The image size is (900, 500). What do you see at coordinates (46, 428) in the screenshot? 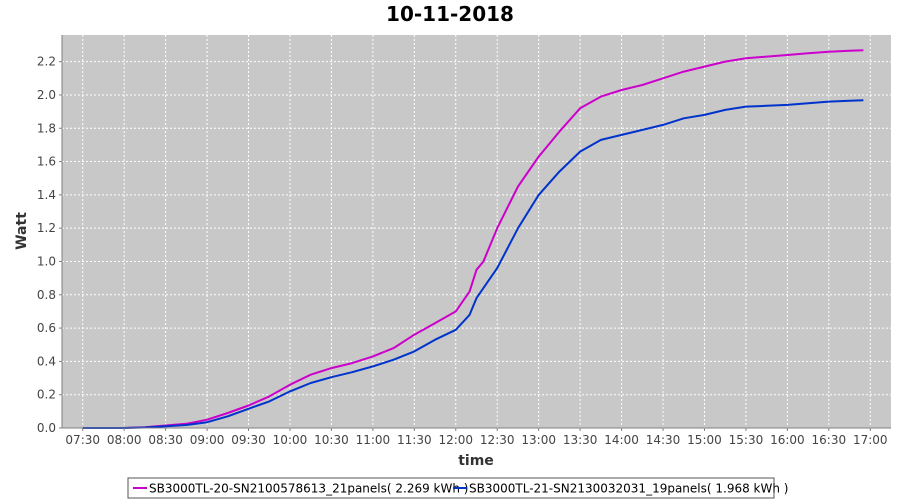
I see `y-tick-label: 0.0` at bounding box center [46, 428].